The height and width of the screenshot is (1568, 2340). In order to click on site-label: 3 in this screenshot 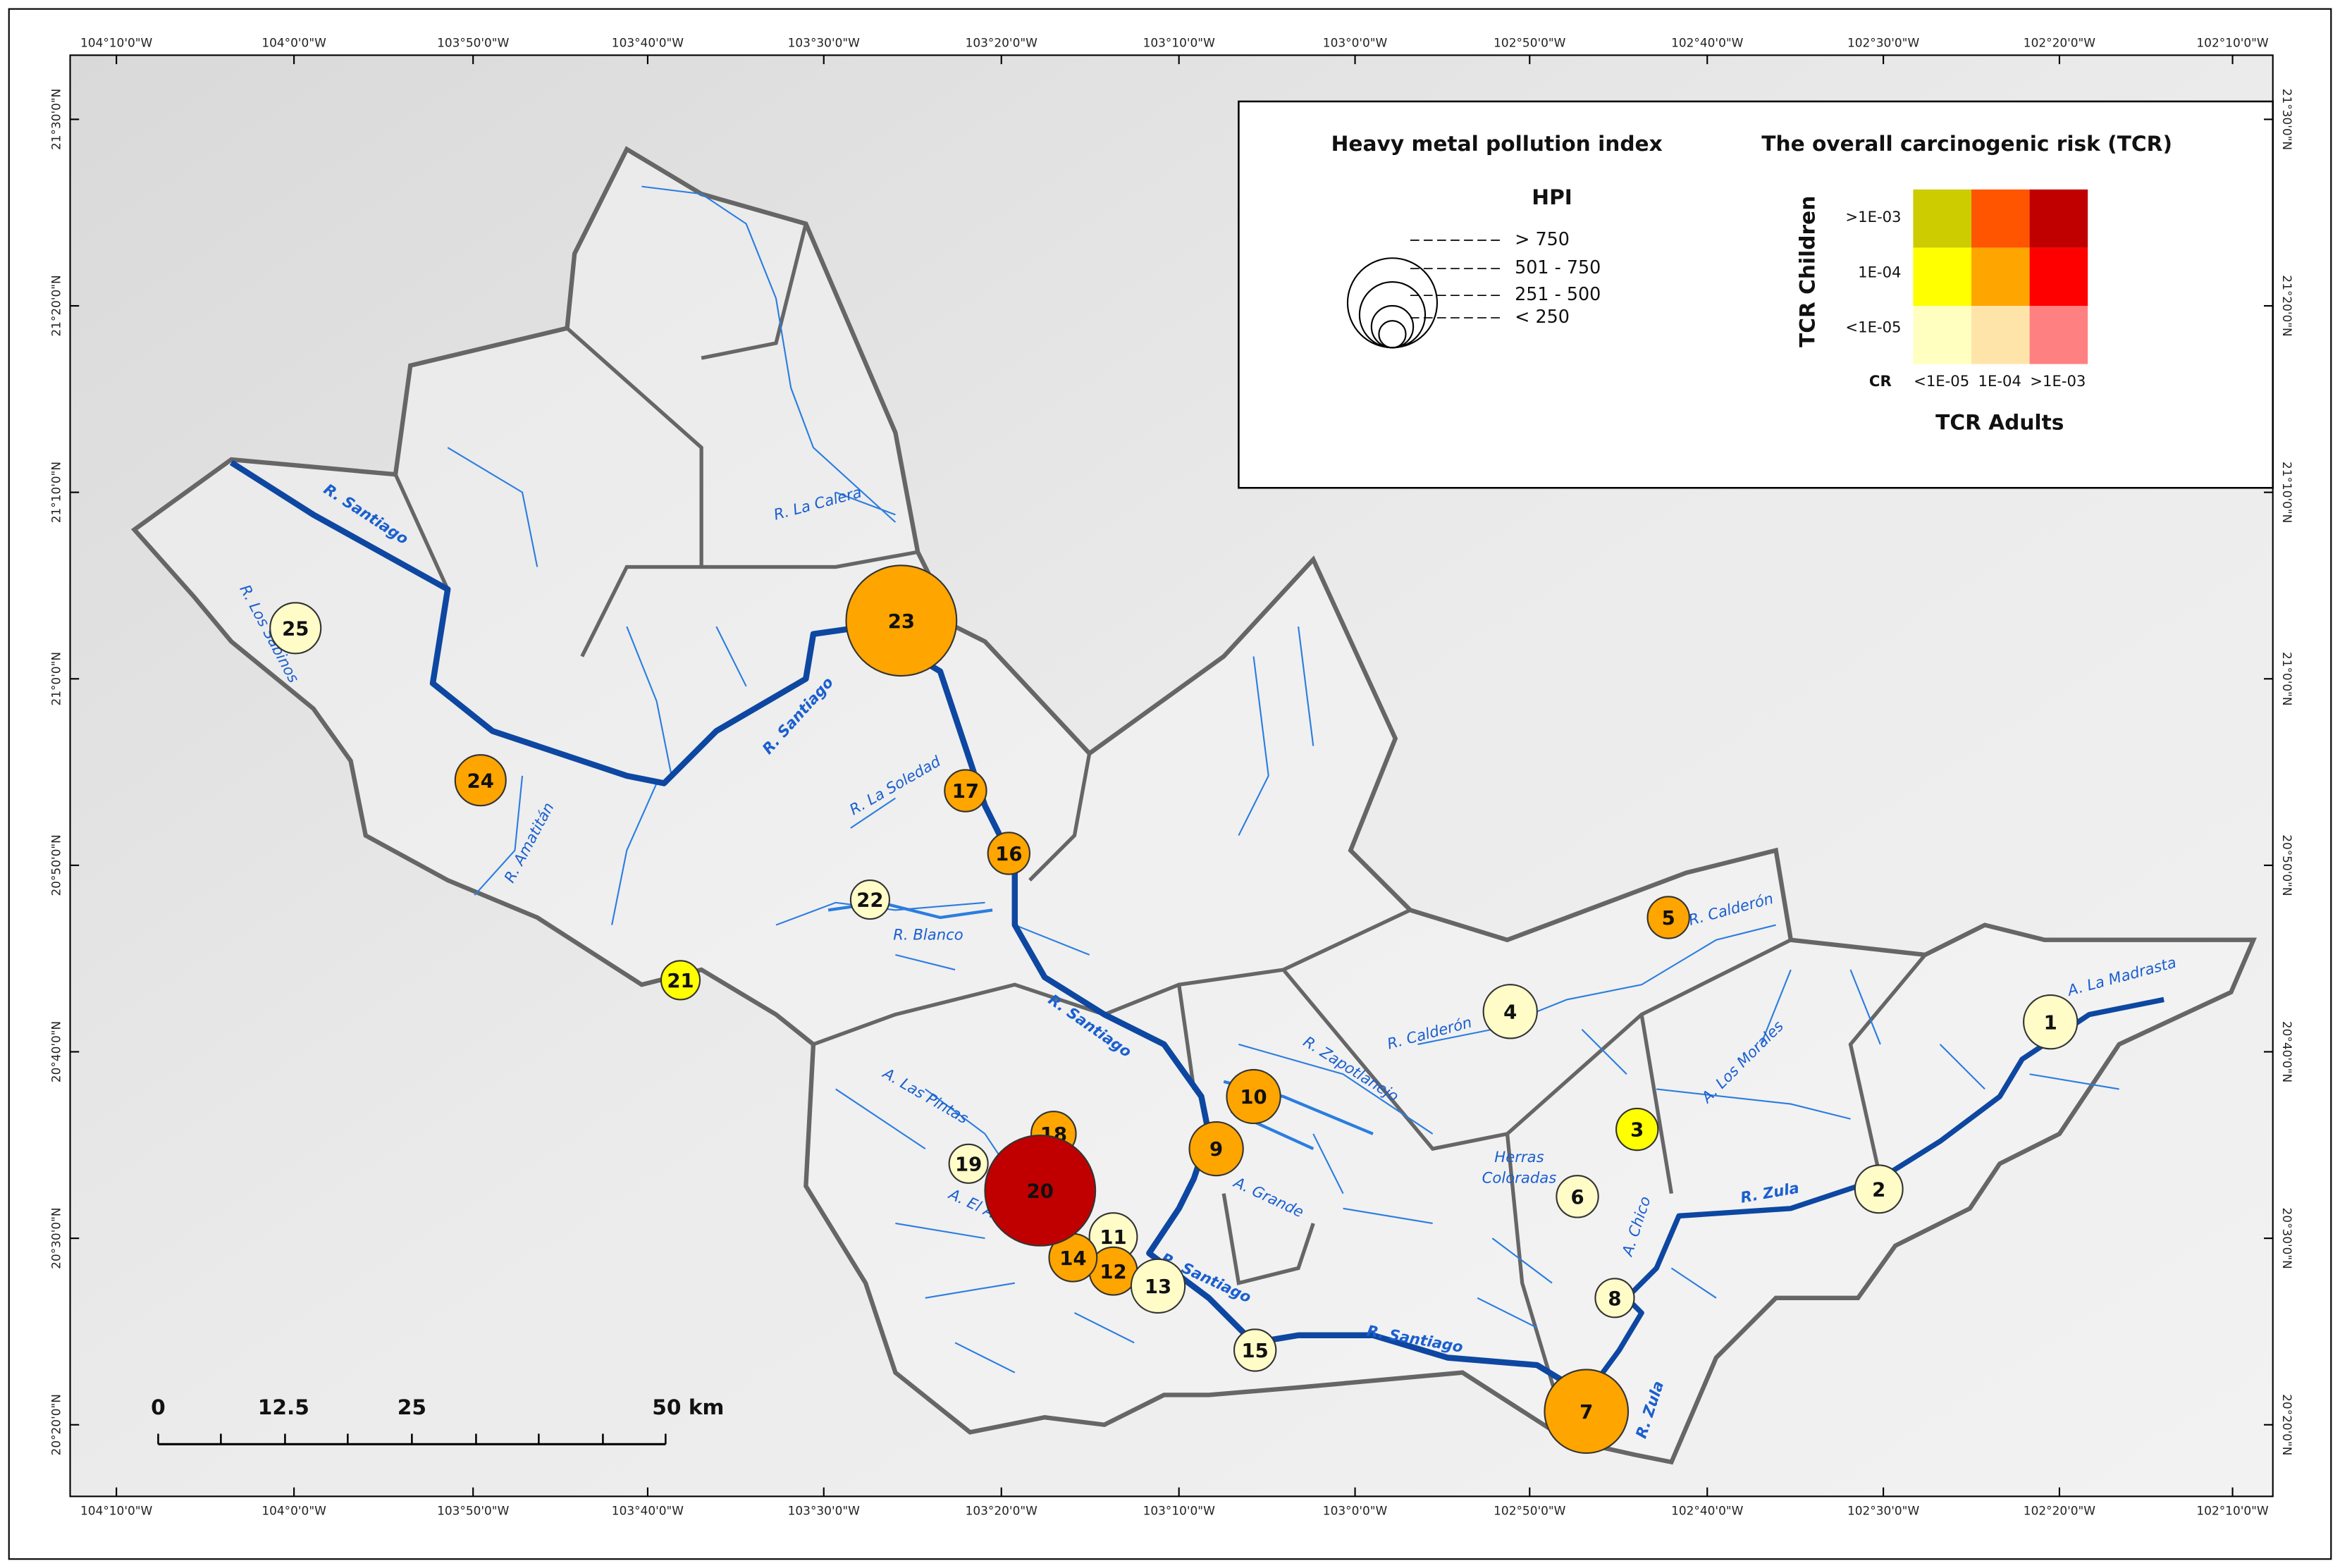, I will do `click(1637, 1130)`.